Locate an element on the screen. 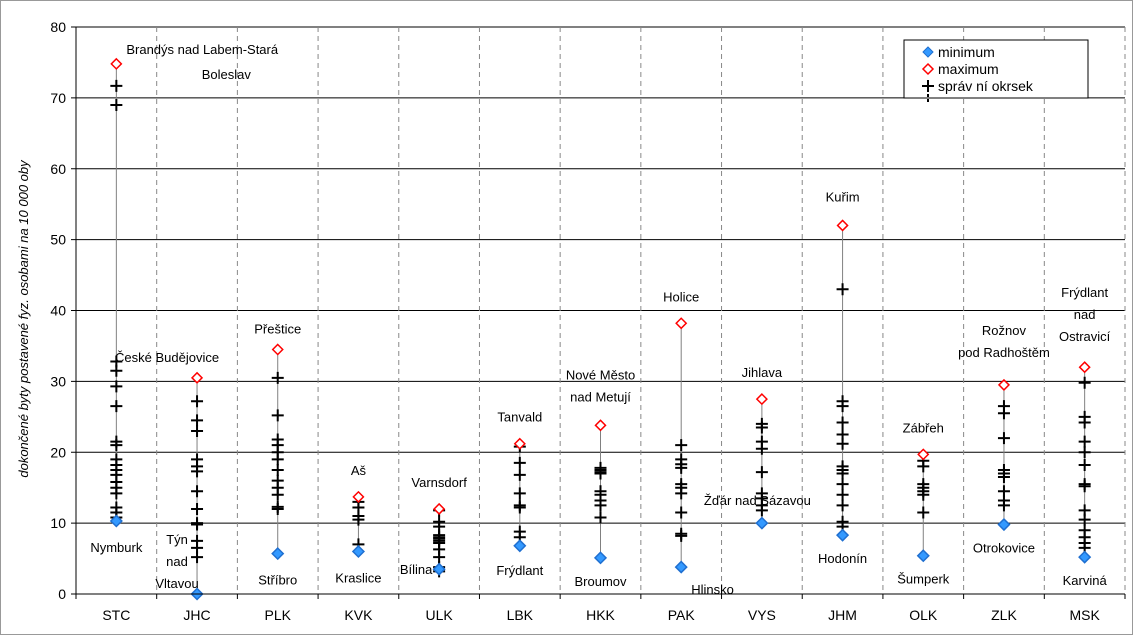 The image size is (1133, 635). minimum-label: Stříbro is located at coordinates (277, 580).